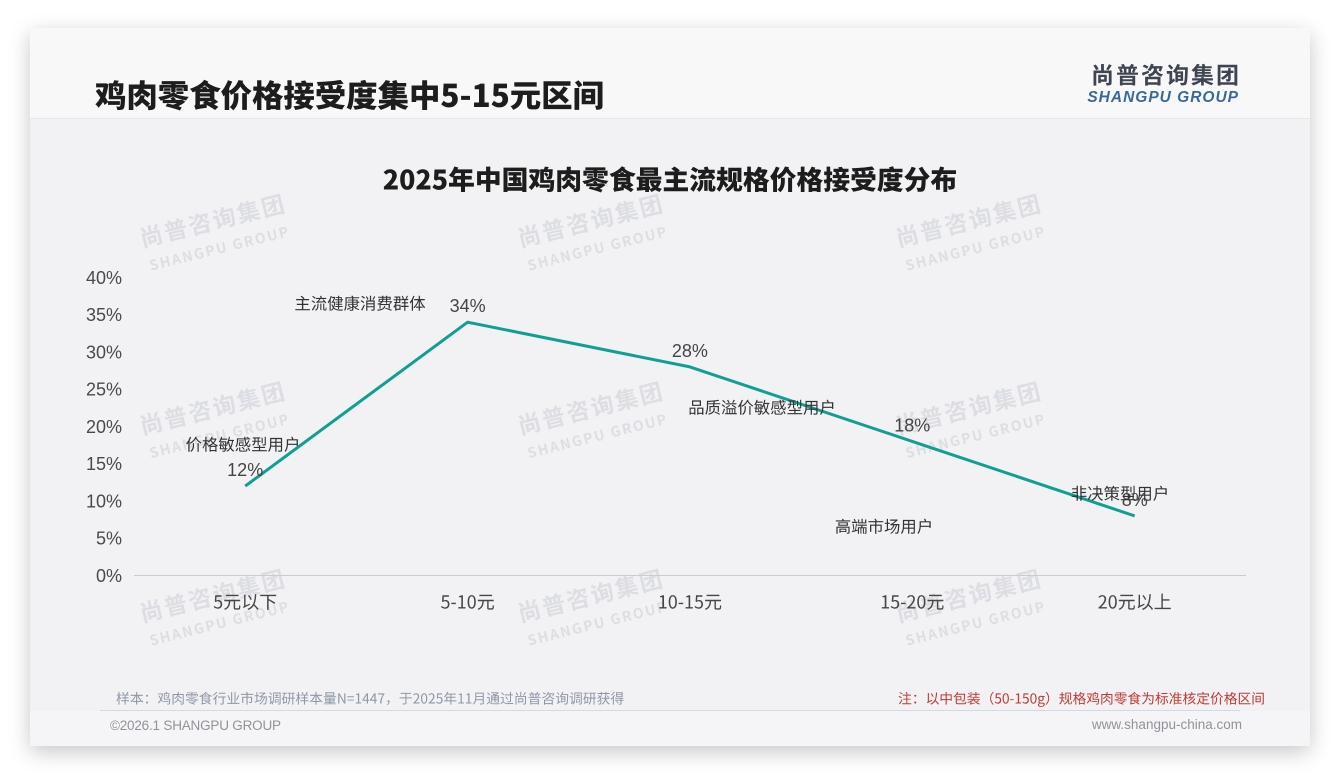 This screenshot has height=780, width=1340. I want to click on svg-text: 18%, so click(912, 425).